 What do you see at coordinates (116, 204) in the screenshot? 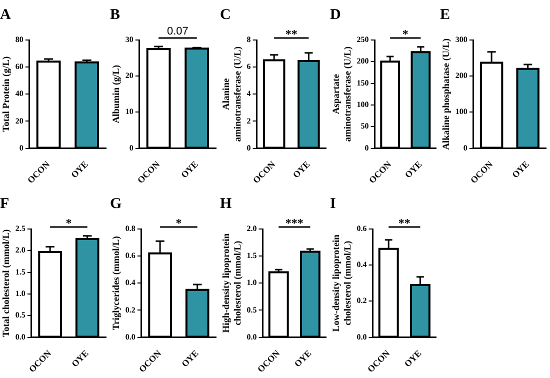
I see `chart-title: G` at bounding box center [116, 204].